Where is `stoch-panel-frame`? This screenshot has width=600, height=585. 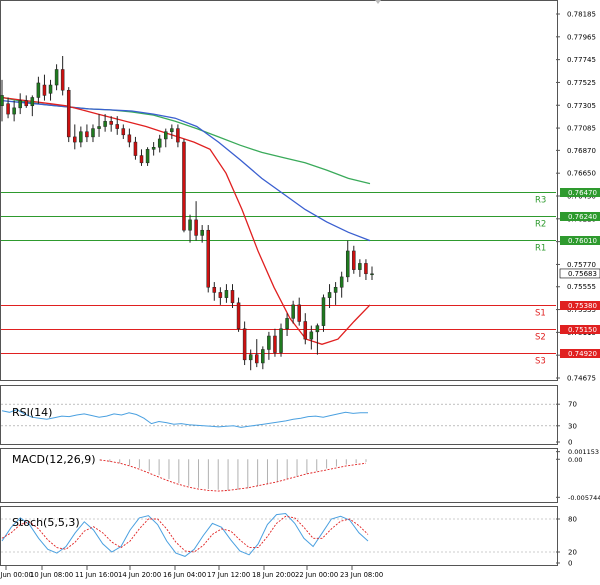 stoch-panel-frame is located at coordinates (279, 536).